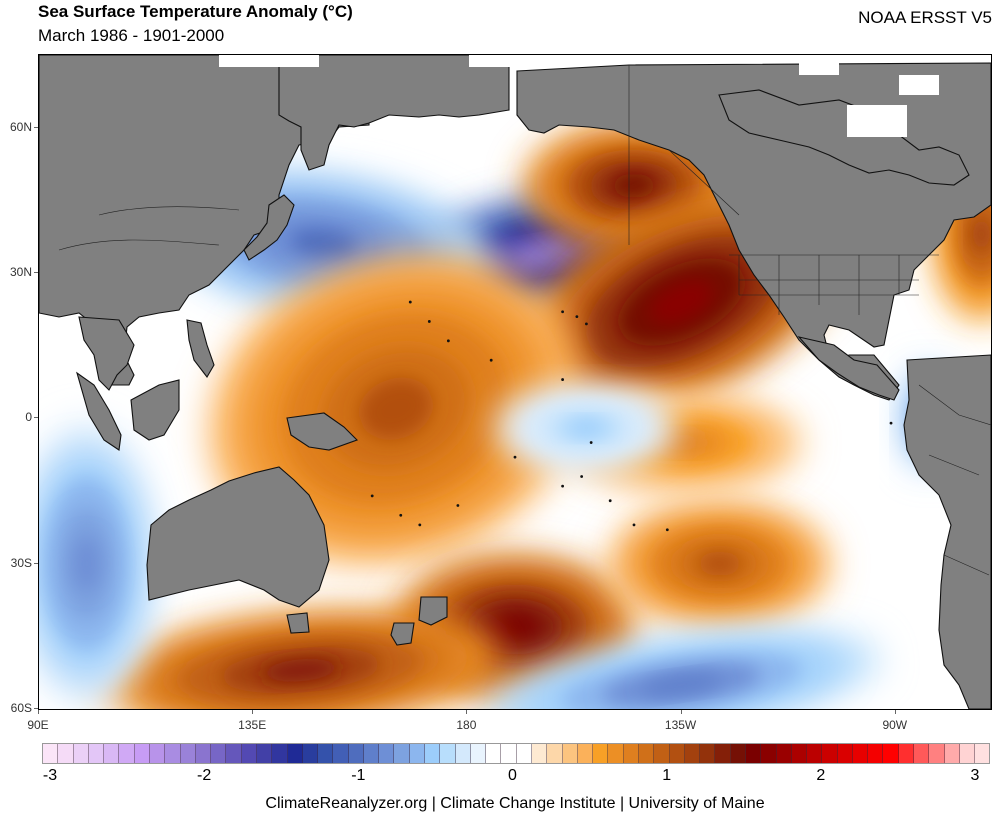 This screenshot has height=819, width=1000. I want to click on anomaly-contour-southern-ocean-warm, so click(300, 670).